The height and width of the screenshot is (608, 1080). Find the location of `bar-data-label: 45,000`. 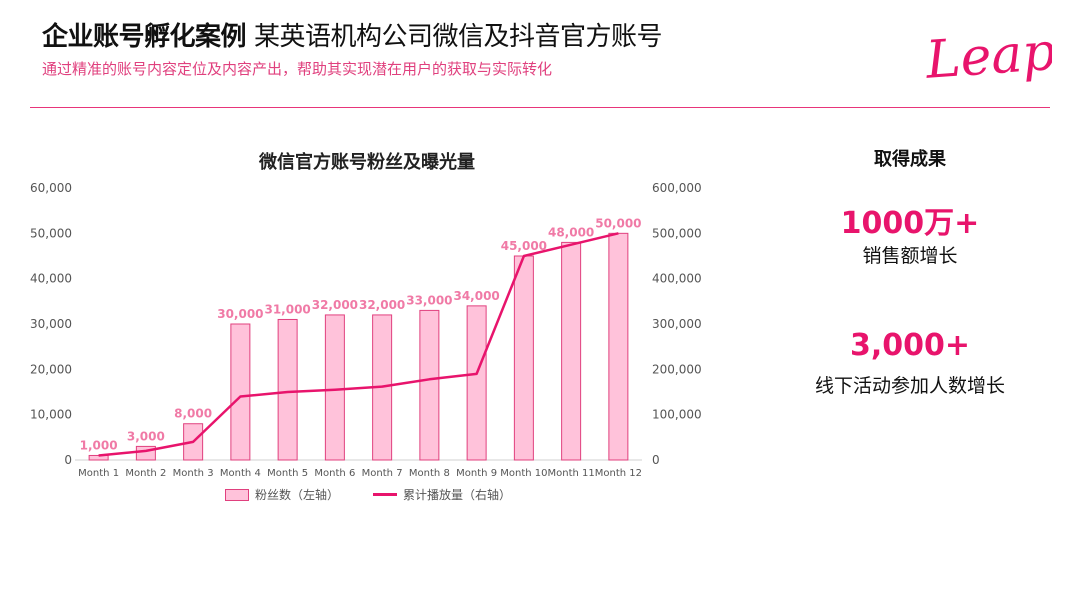

bar-data-label: 45,000 is located at coordinates (524, 246).